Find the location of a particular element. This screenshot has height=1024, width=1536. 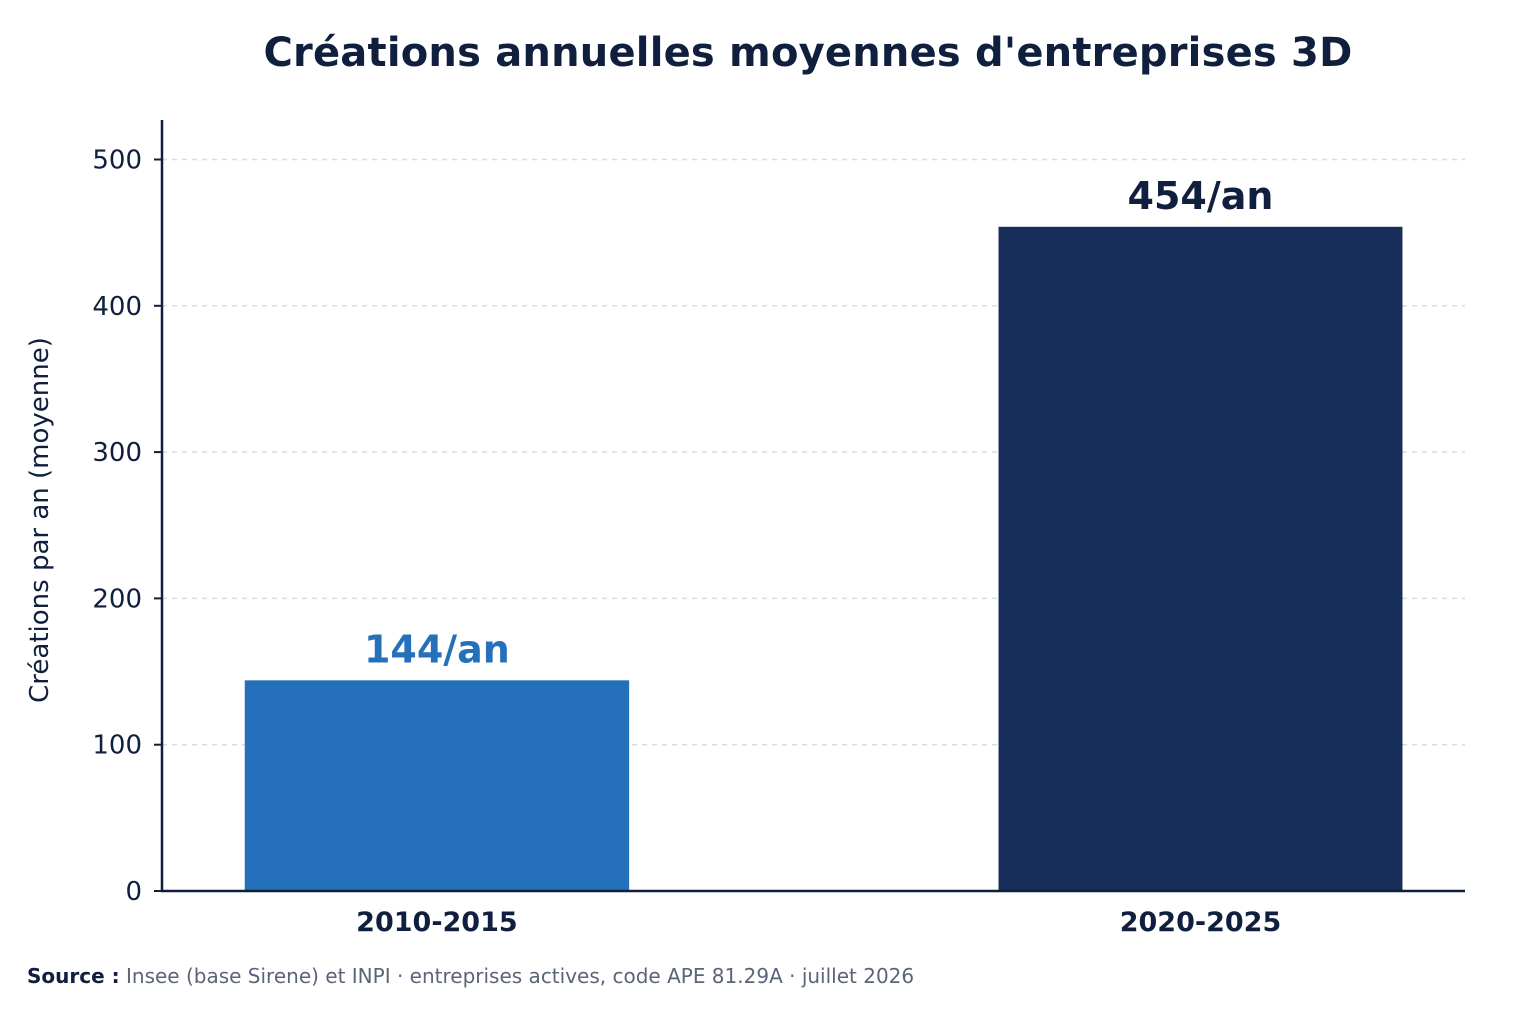

bar-2010-2015 is located at coordinates (437, 785).